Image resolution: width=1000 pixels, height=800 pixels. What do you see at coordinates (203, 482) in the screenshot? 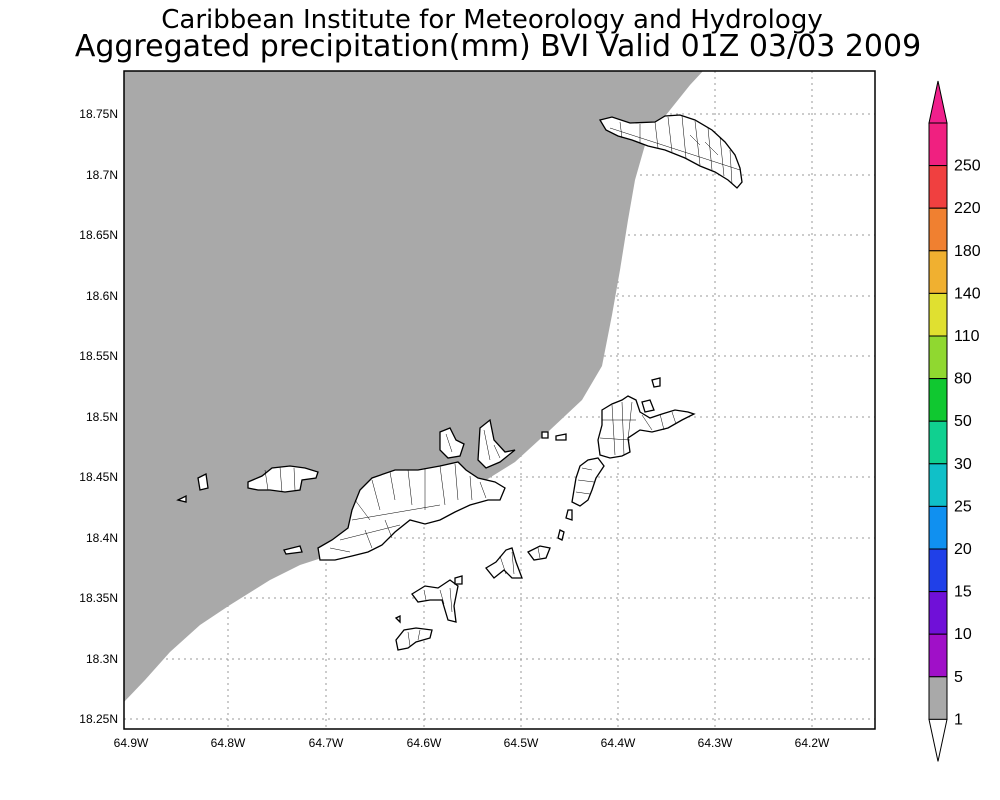
I see `island-small-west1` at bounding box center [203, 482].